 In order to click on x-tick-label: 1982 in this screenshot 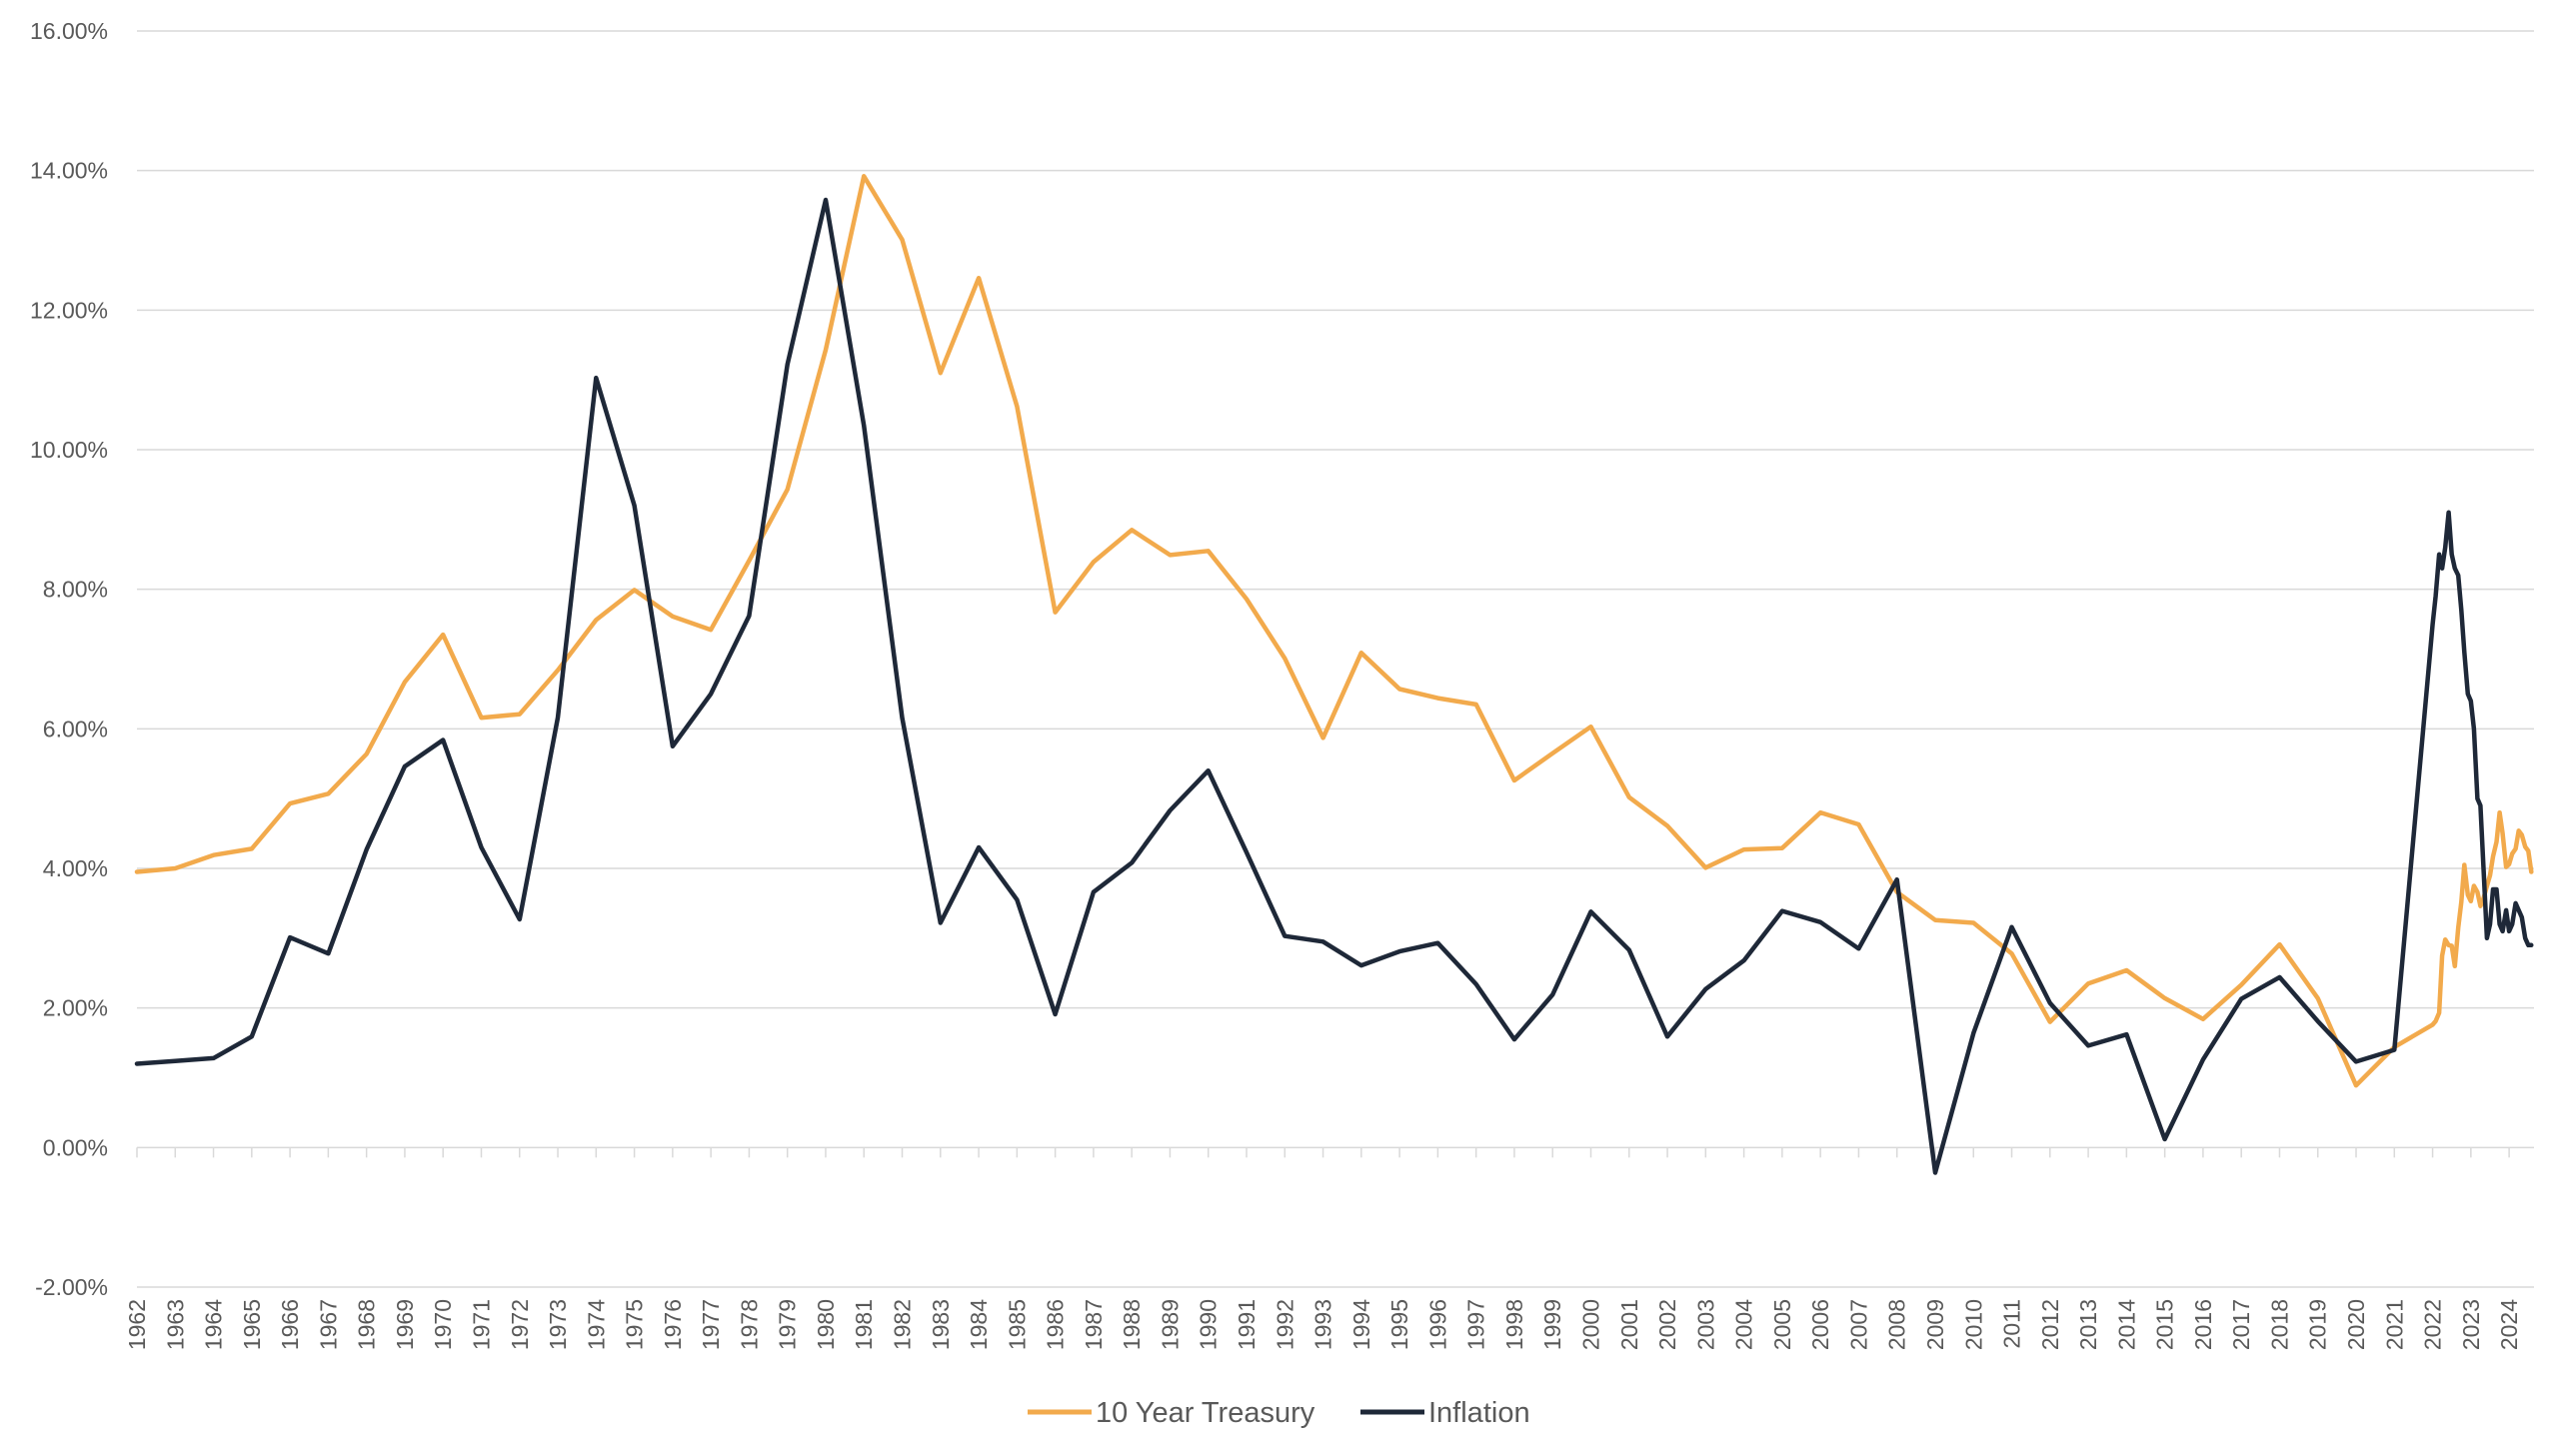, I will do `click(903, 1324)`.